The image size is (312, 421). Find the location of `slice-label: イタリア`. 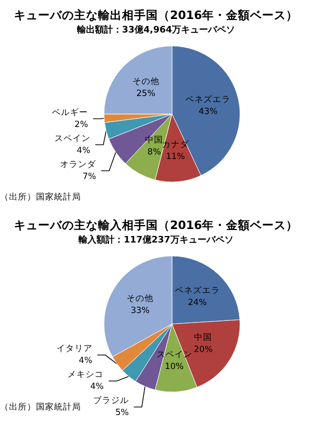

slice-label: イタリア is located at coordinates (74, 349).